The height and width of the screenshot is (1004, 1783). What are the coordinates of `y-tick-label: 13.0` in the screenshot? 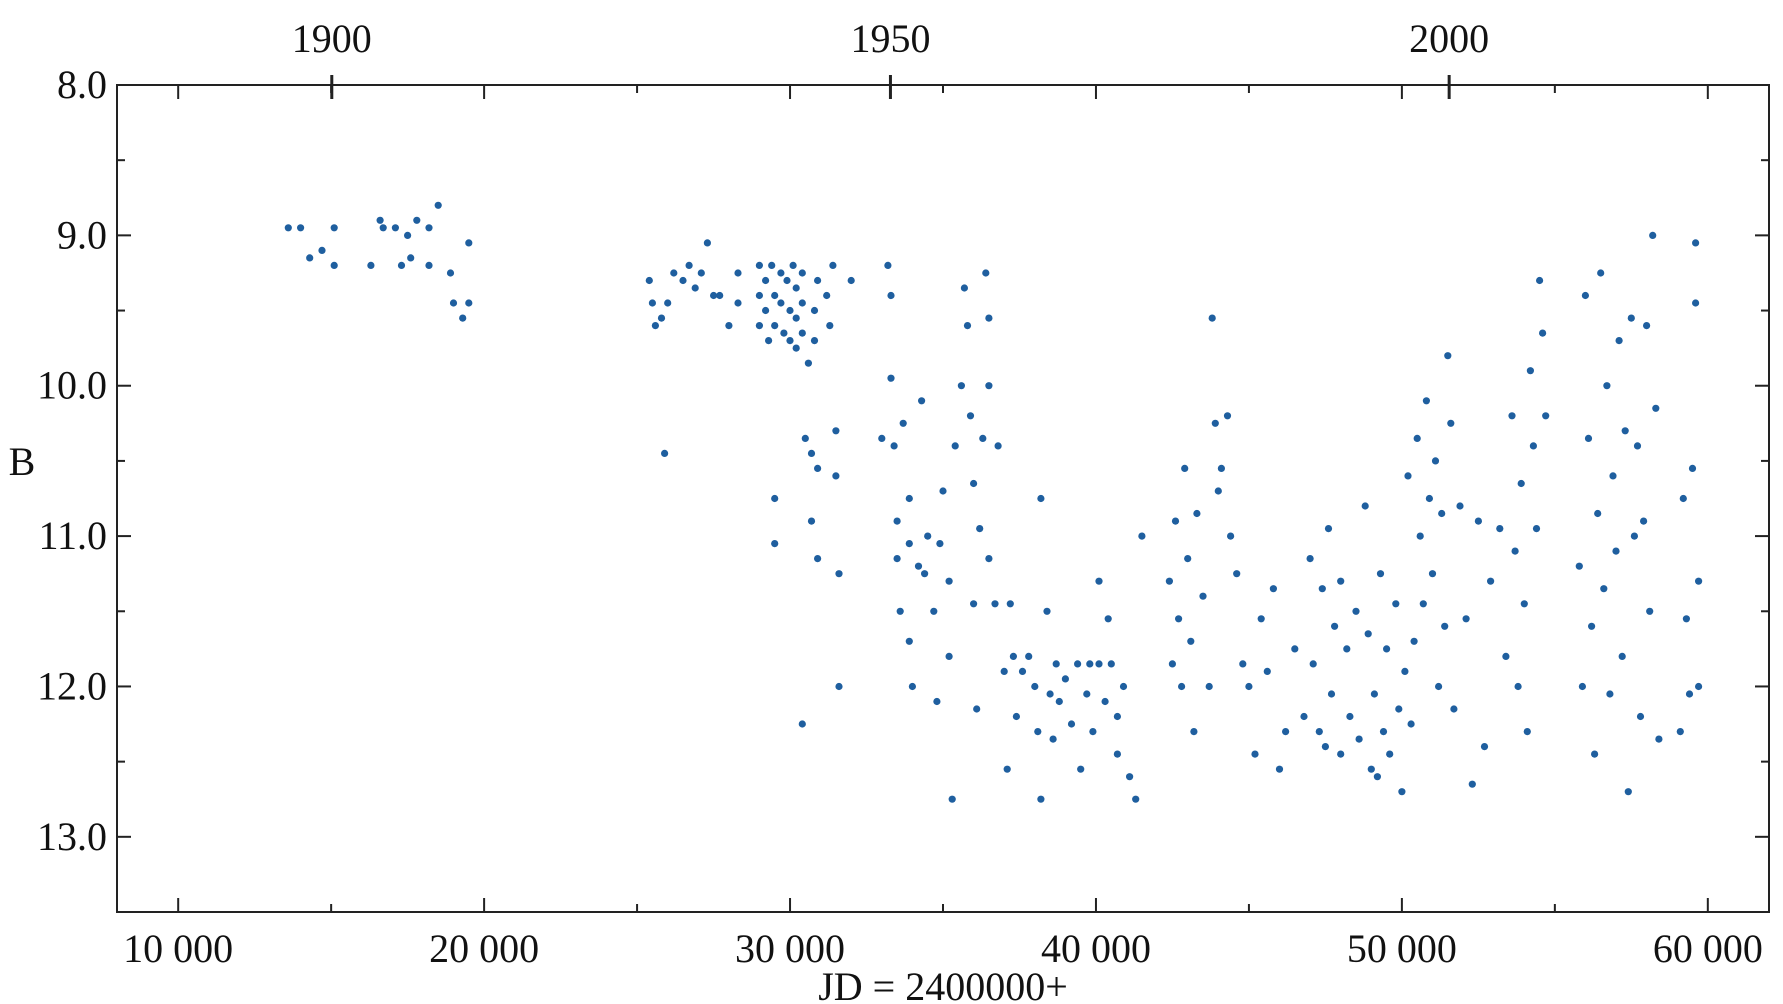 It's located at (72, 836).